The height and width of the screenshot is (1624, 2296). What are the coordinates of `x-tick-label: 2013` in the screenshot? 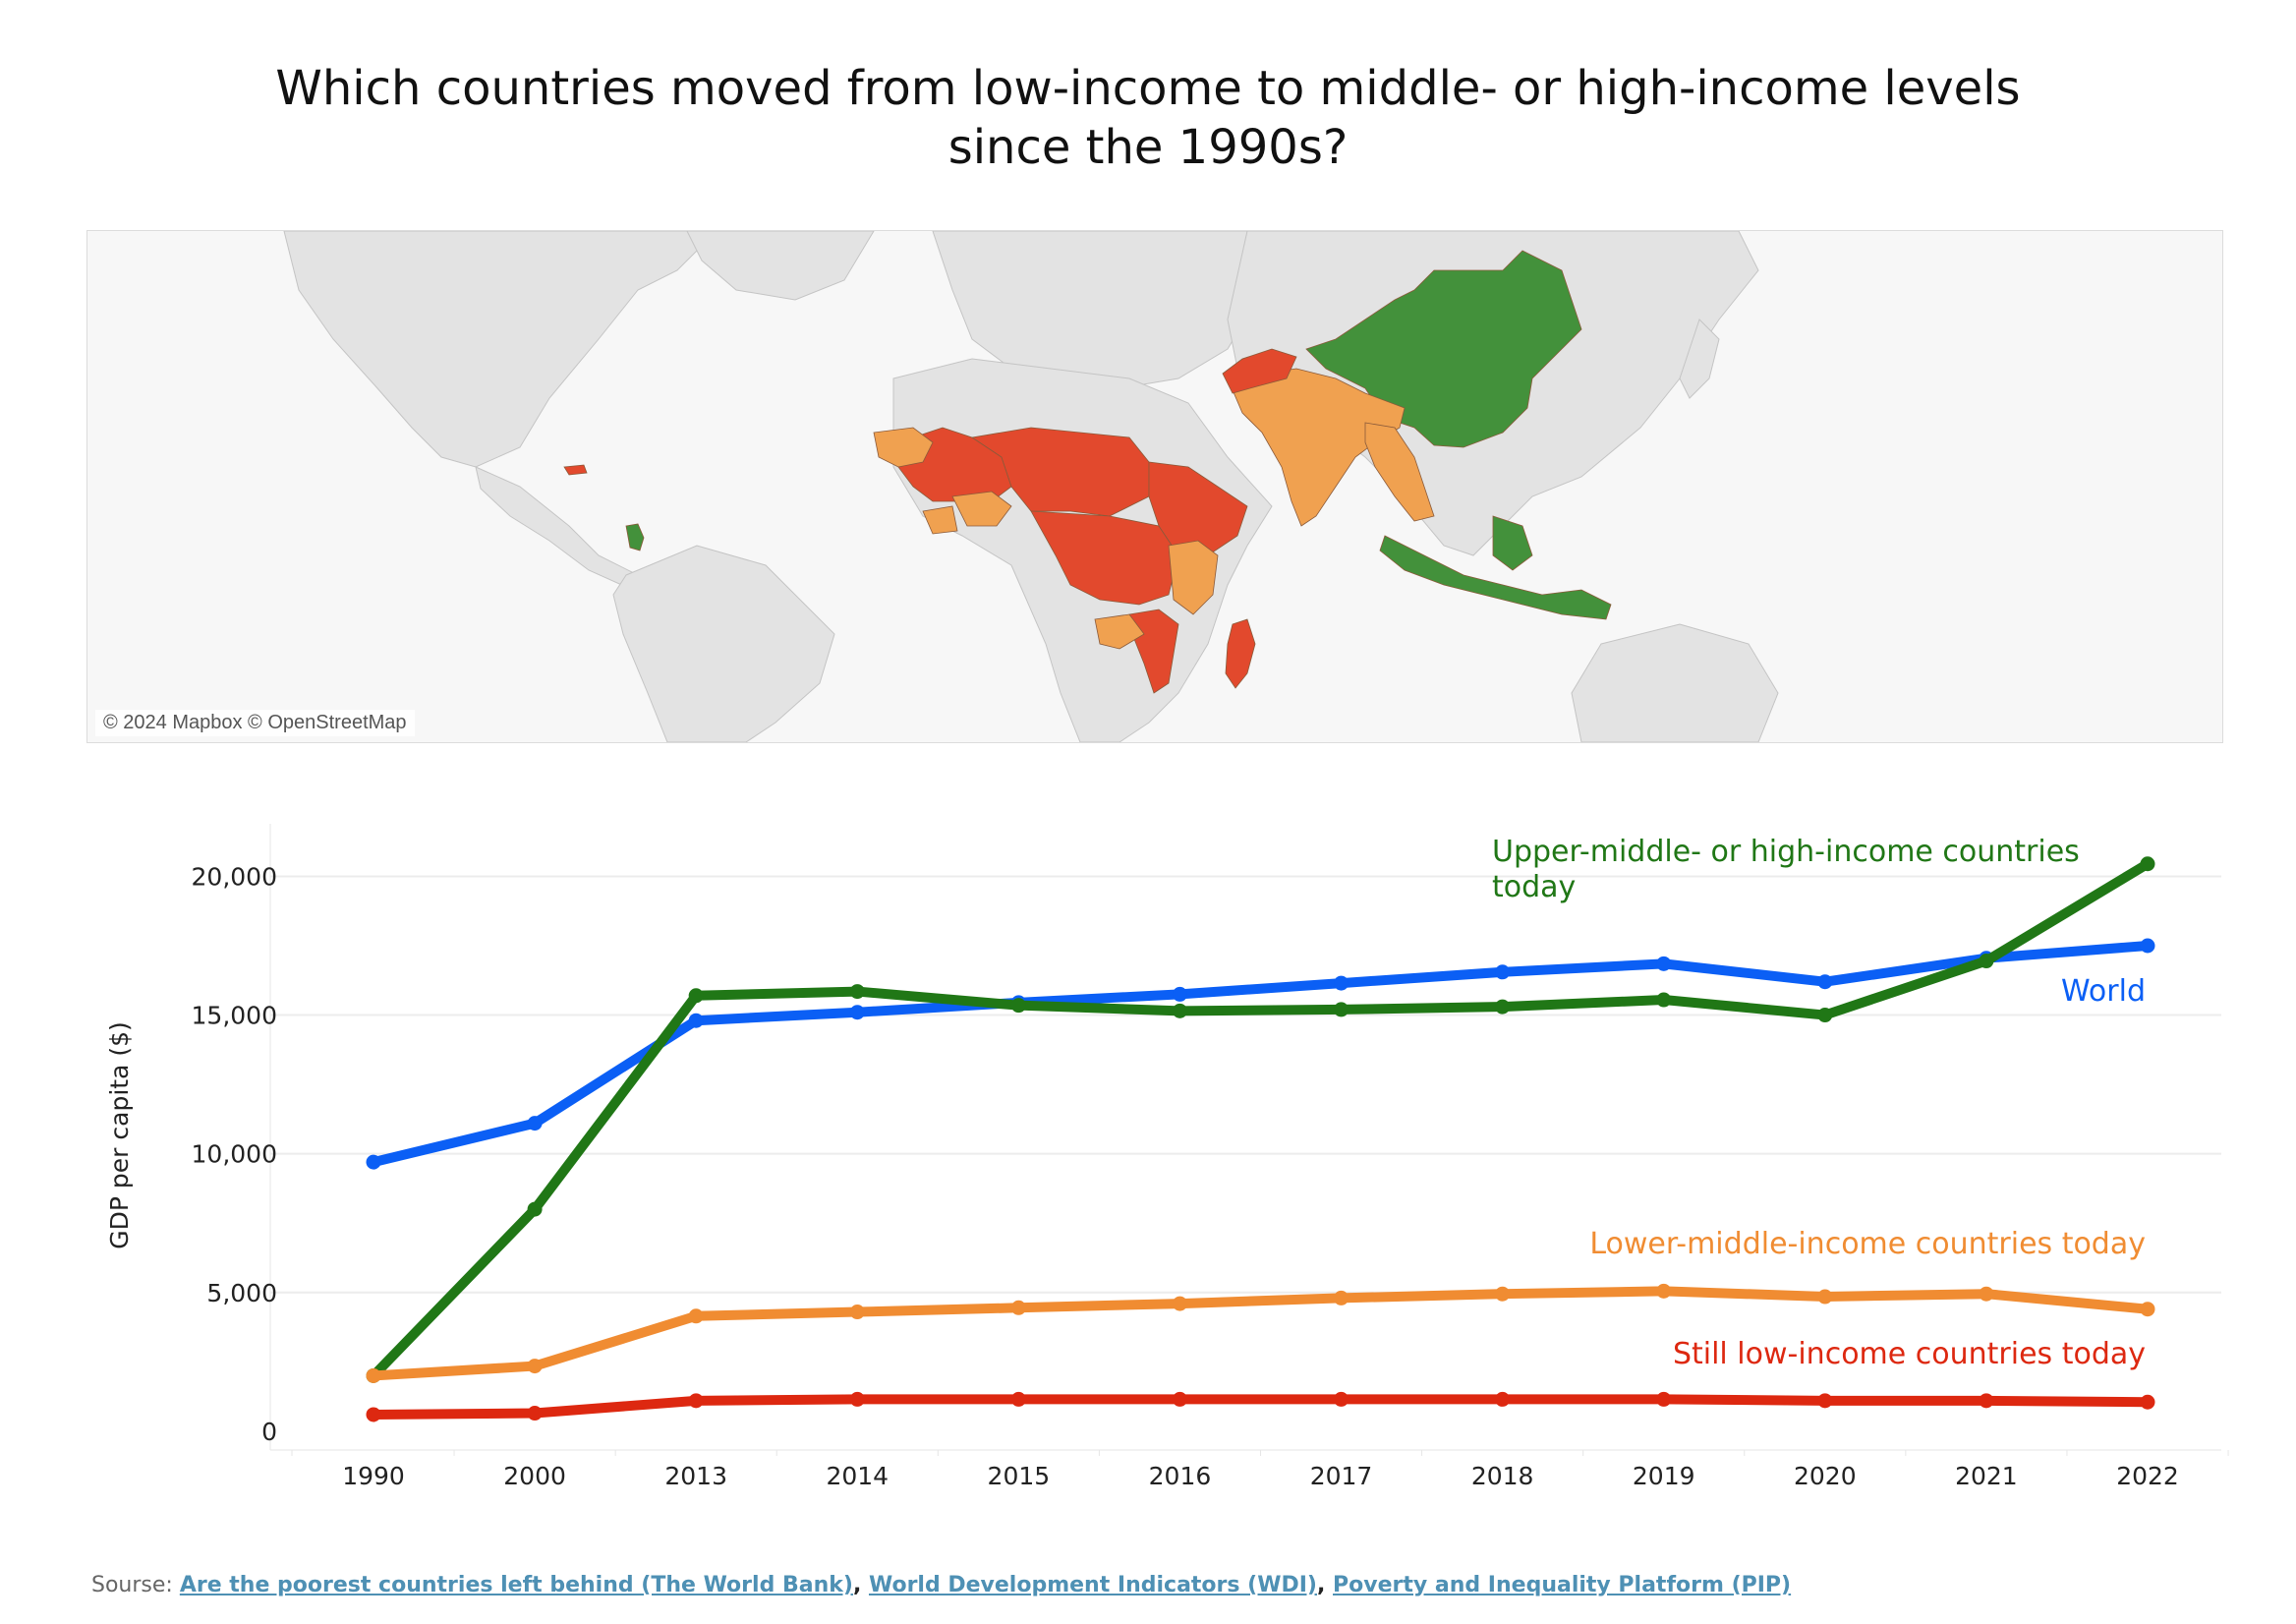 It's located at (696, 1476).